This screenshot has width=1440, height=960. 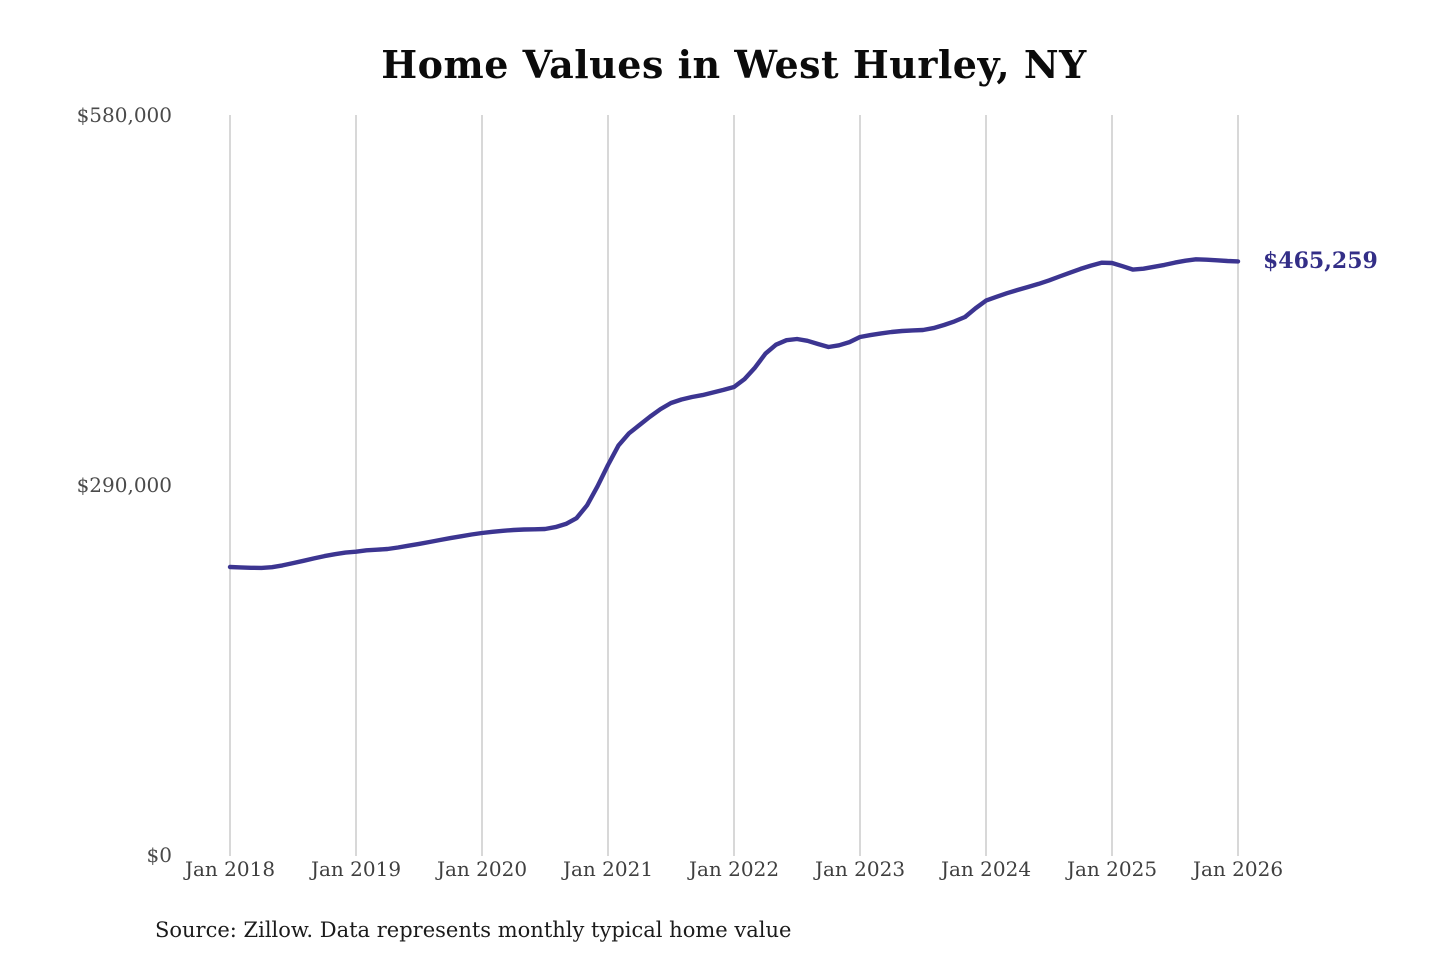 I want to click on x-axis-tick-label: Jan 2026, so click(x=1238, y=869).